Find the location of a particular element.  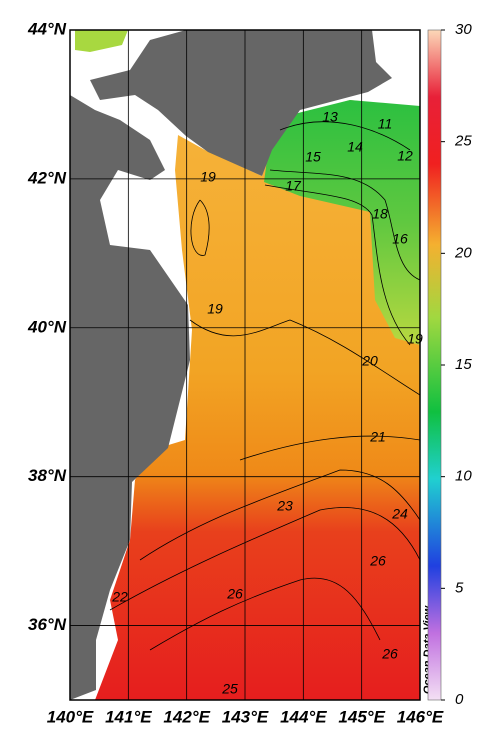

colorbar-tick-label: 10 is located at coordinates (463, 476).